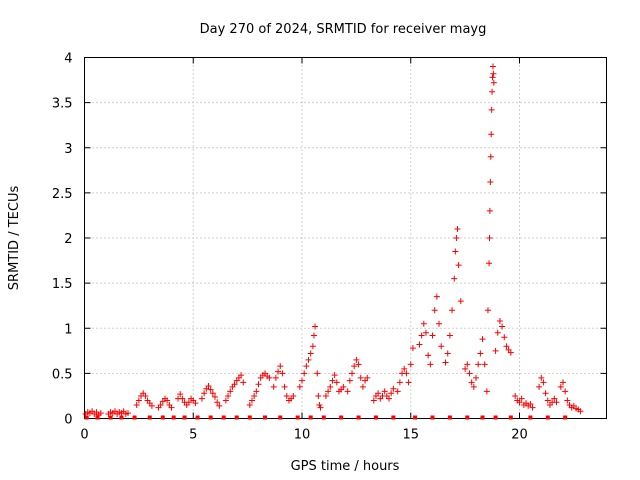 The width and height of the screenshot is (640, 480). Describe the element at coordinates (68, 149) in the screenshot. I see `y-tick-label: 3` at that location.